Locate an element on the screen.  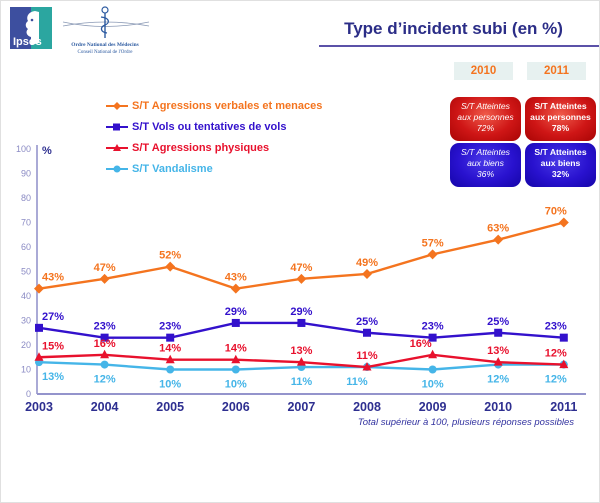
svg-text: 2003 is located at coordinates (39, 407).